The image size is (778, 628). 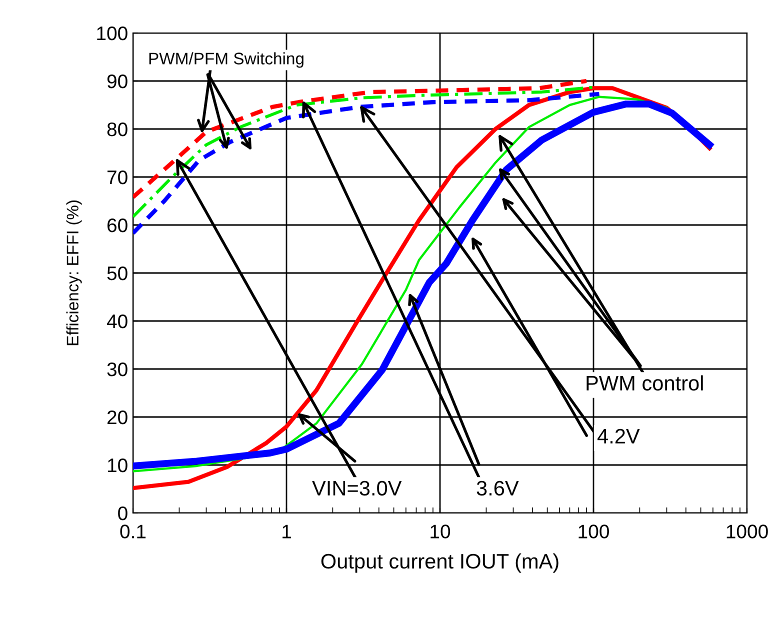 I want to click on y-axis-title: Efficiency: EFFI (%), so click(x=74, y=273).